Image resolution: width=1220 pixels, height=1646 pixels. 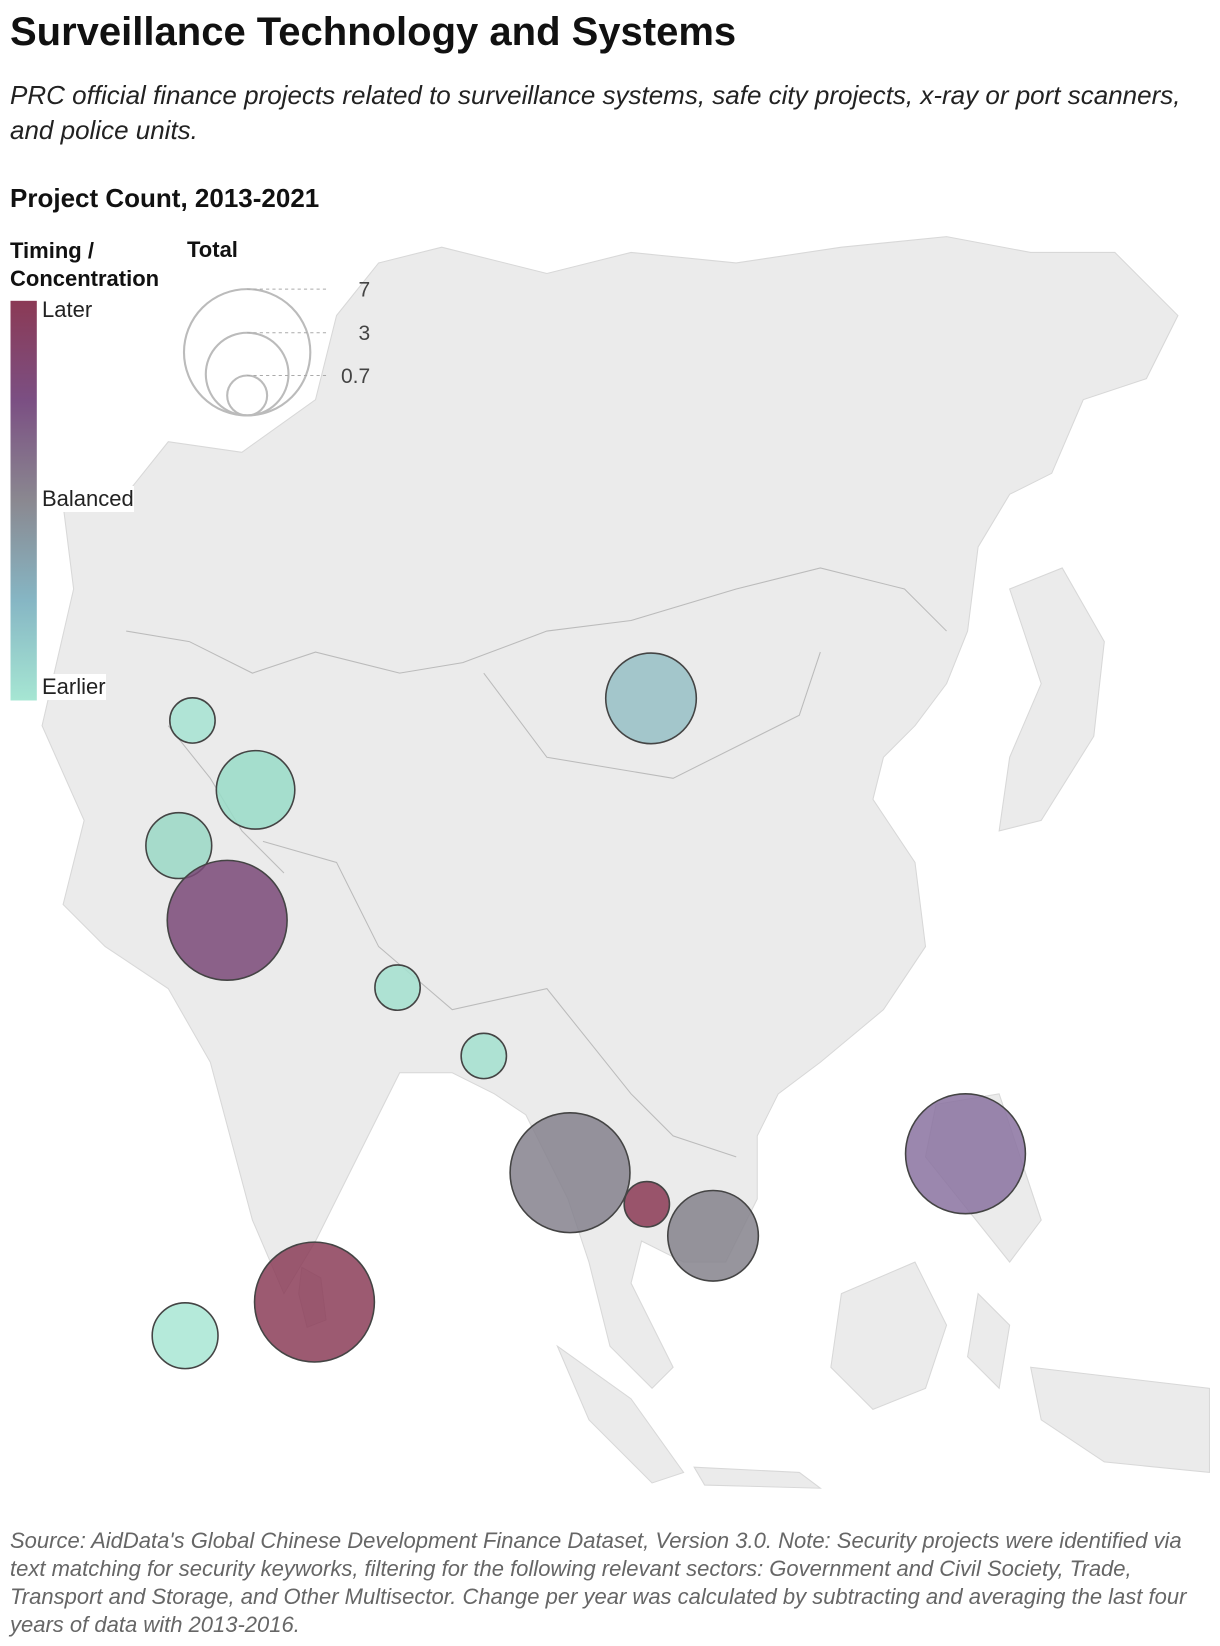 What do you see at coordinates (74, 687) in the screenshot?
I see `color-label: Earlier` at bounding box center [74, 687].